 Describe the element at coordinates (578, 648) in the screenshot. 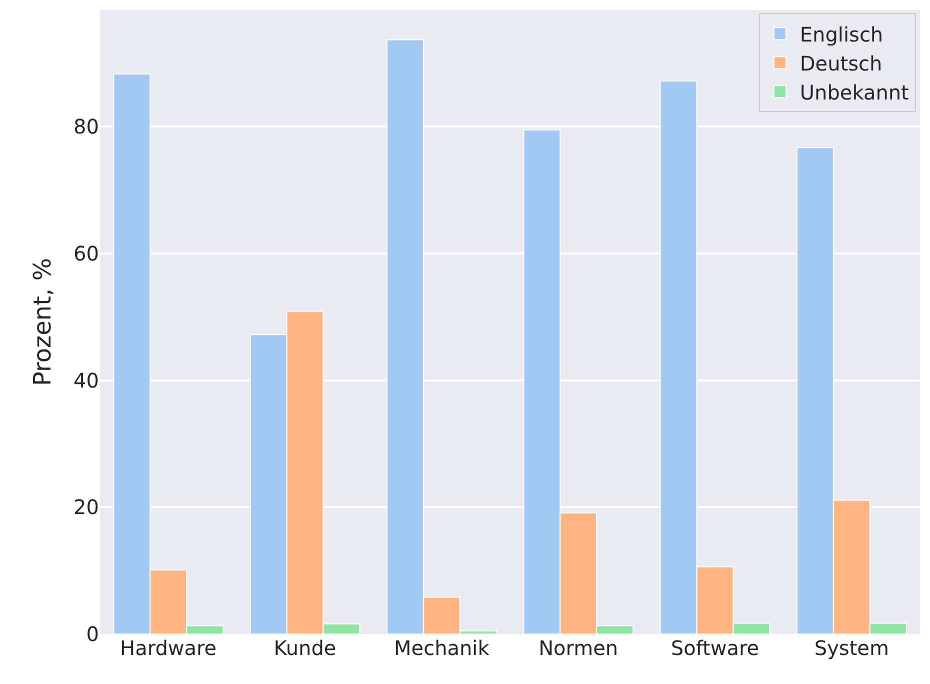

I see `x-tick-label: Normen` at that location.